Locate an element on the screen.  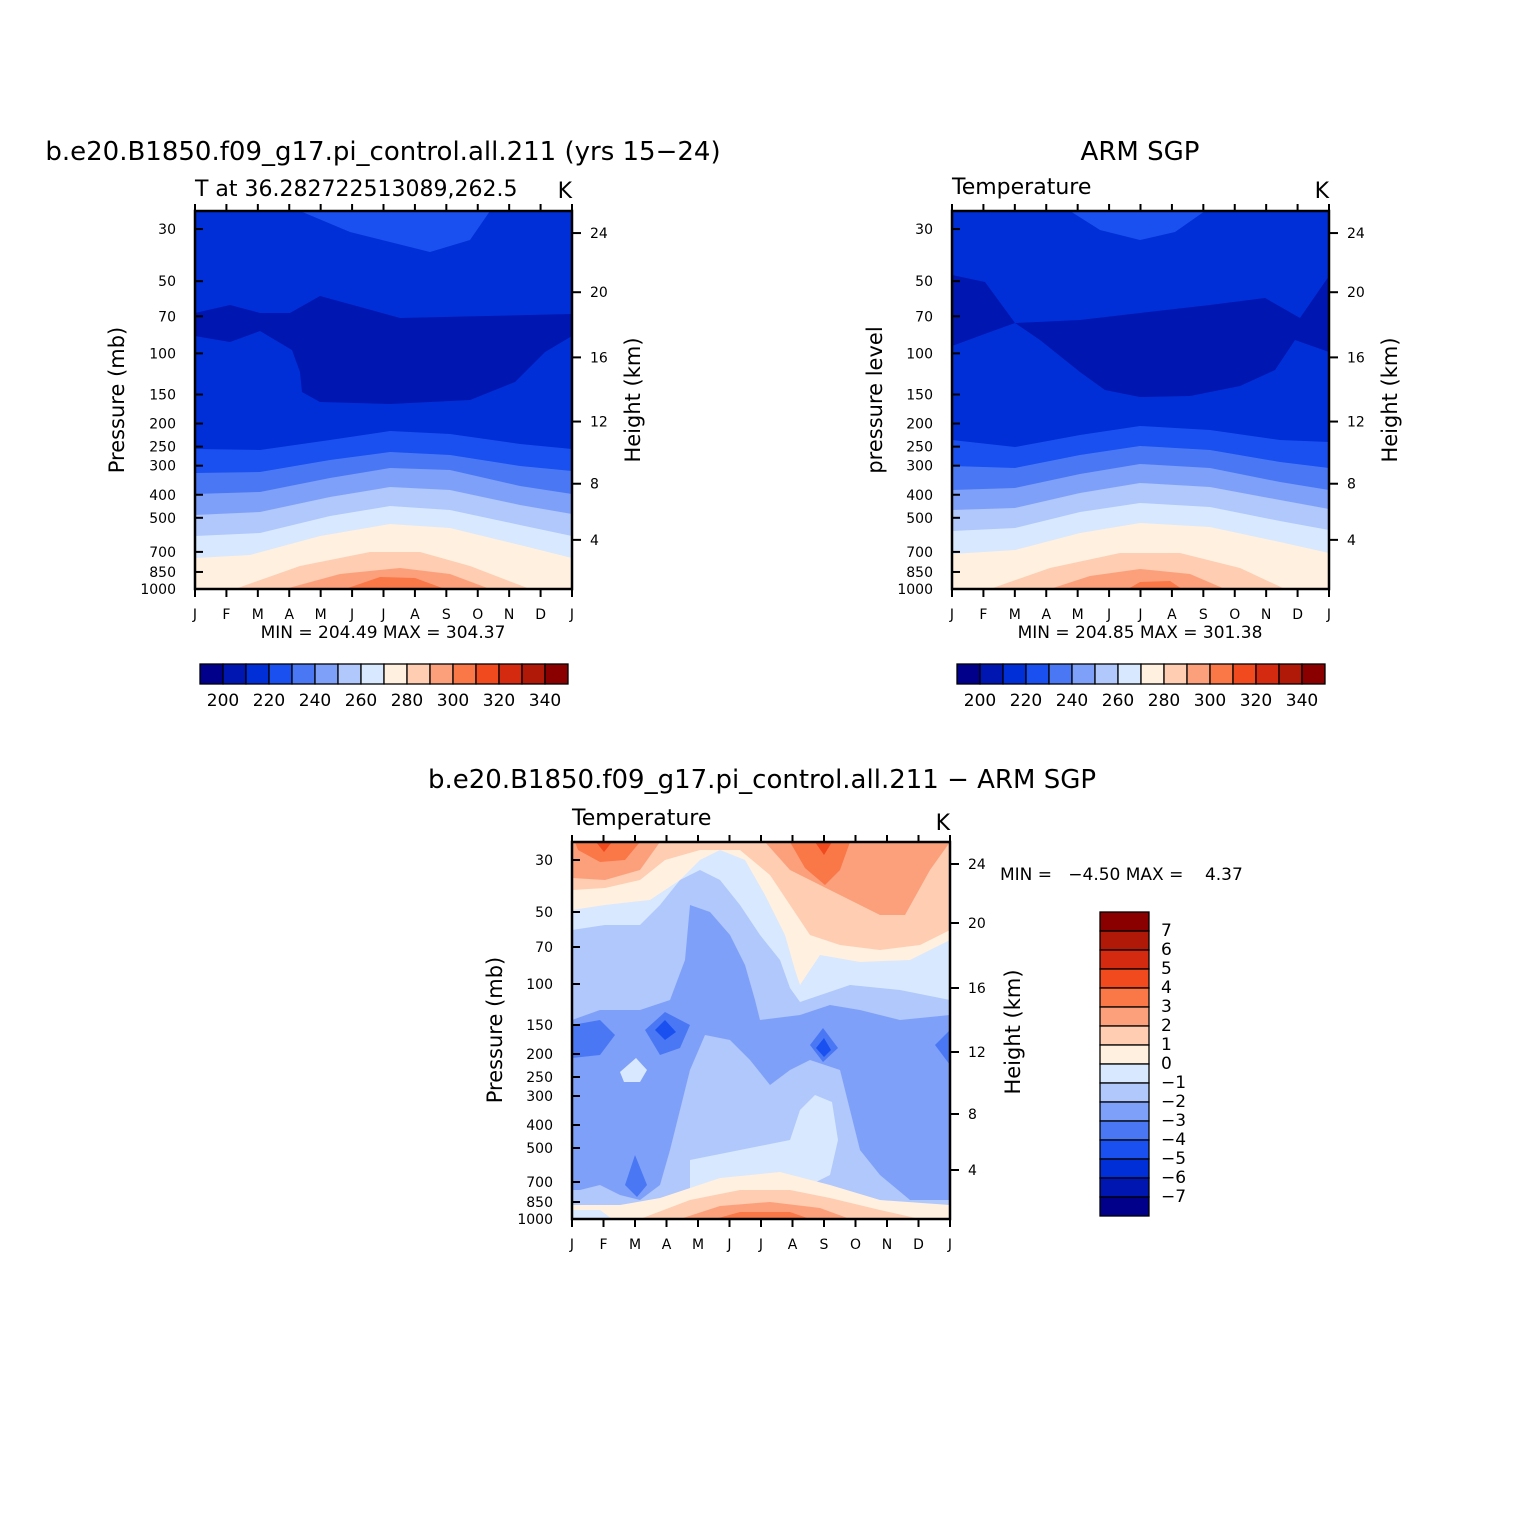
y-tick-label: 250 is located at coordinates (162, 448).